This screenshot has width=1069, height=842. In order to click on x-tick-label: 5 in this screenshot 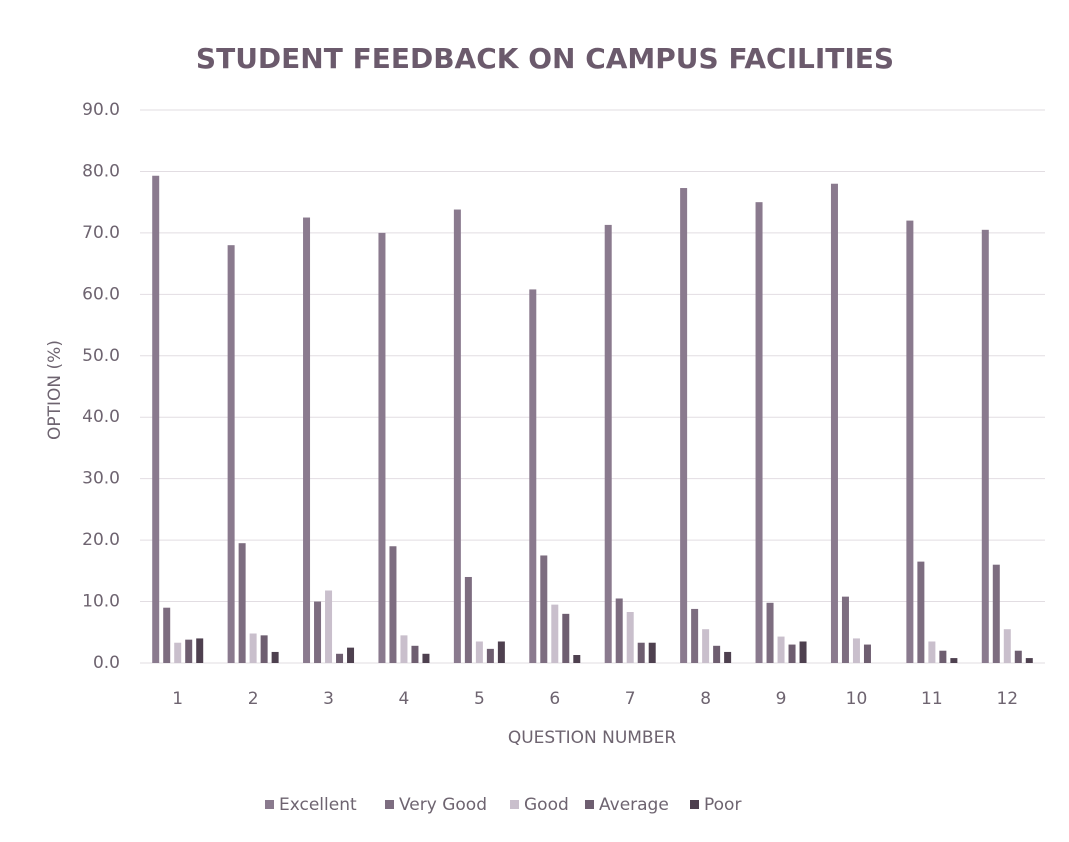, I will do `click(479, 699)`.